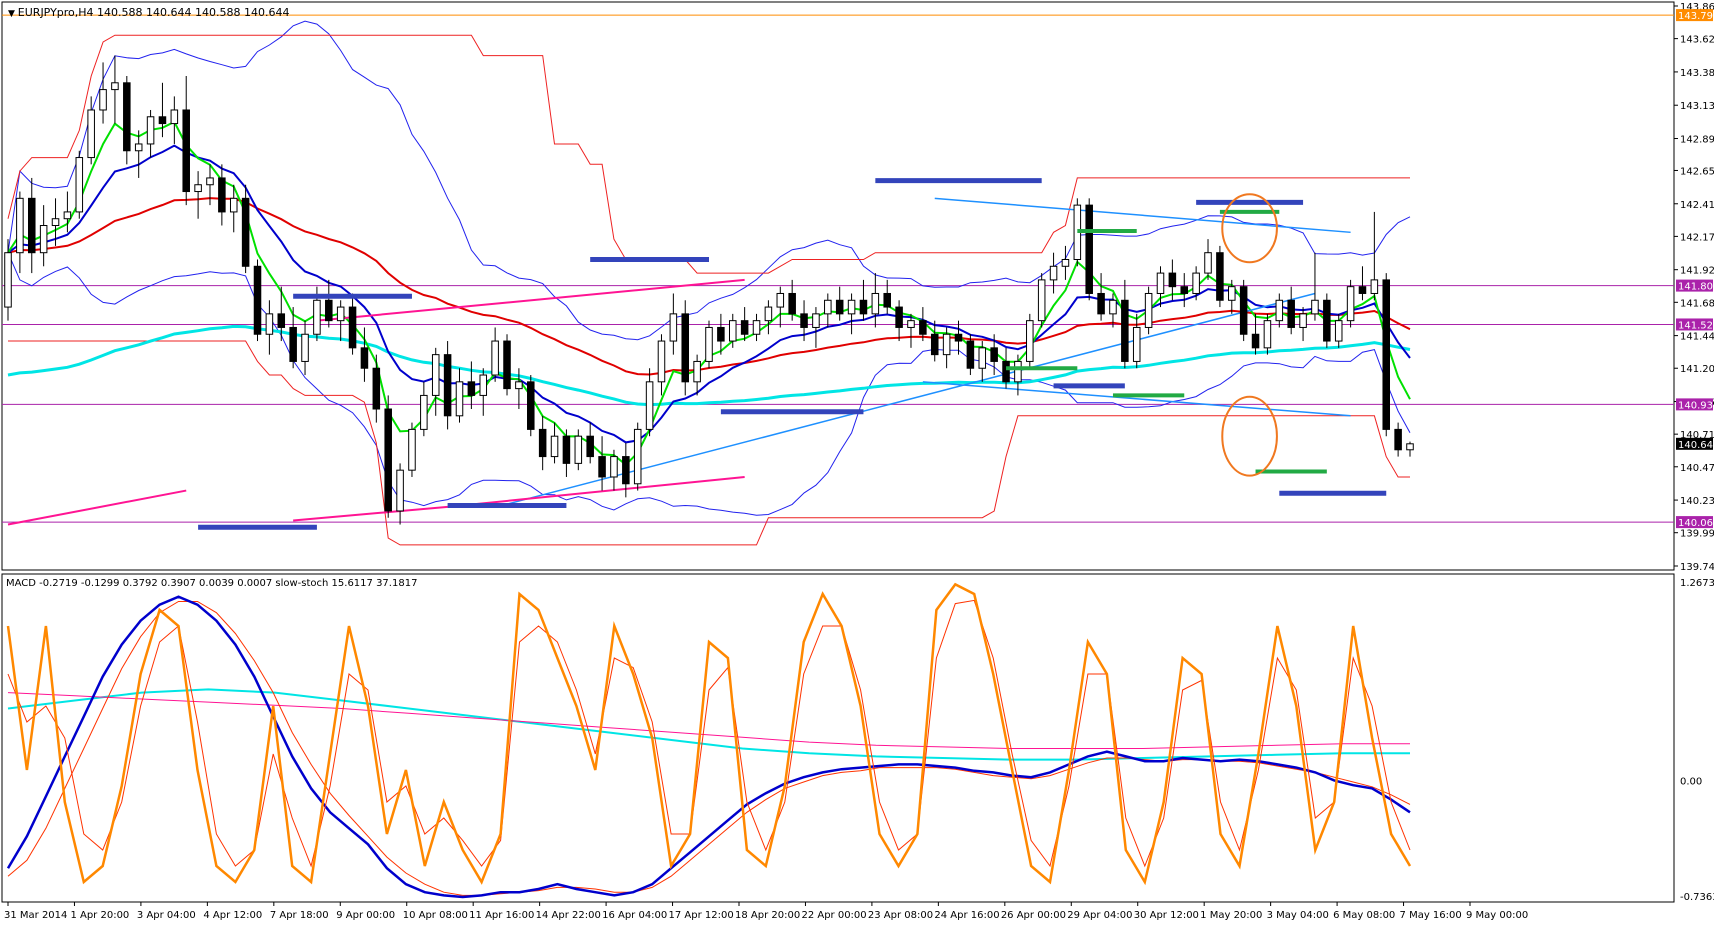 The width and height of the screenshot is (1714, 925). Describe the element at coordinates (435, 915) in the screenshot. I see `x-tick-label: 10 Apr 08:00` at that location.